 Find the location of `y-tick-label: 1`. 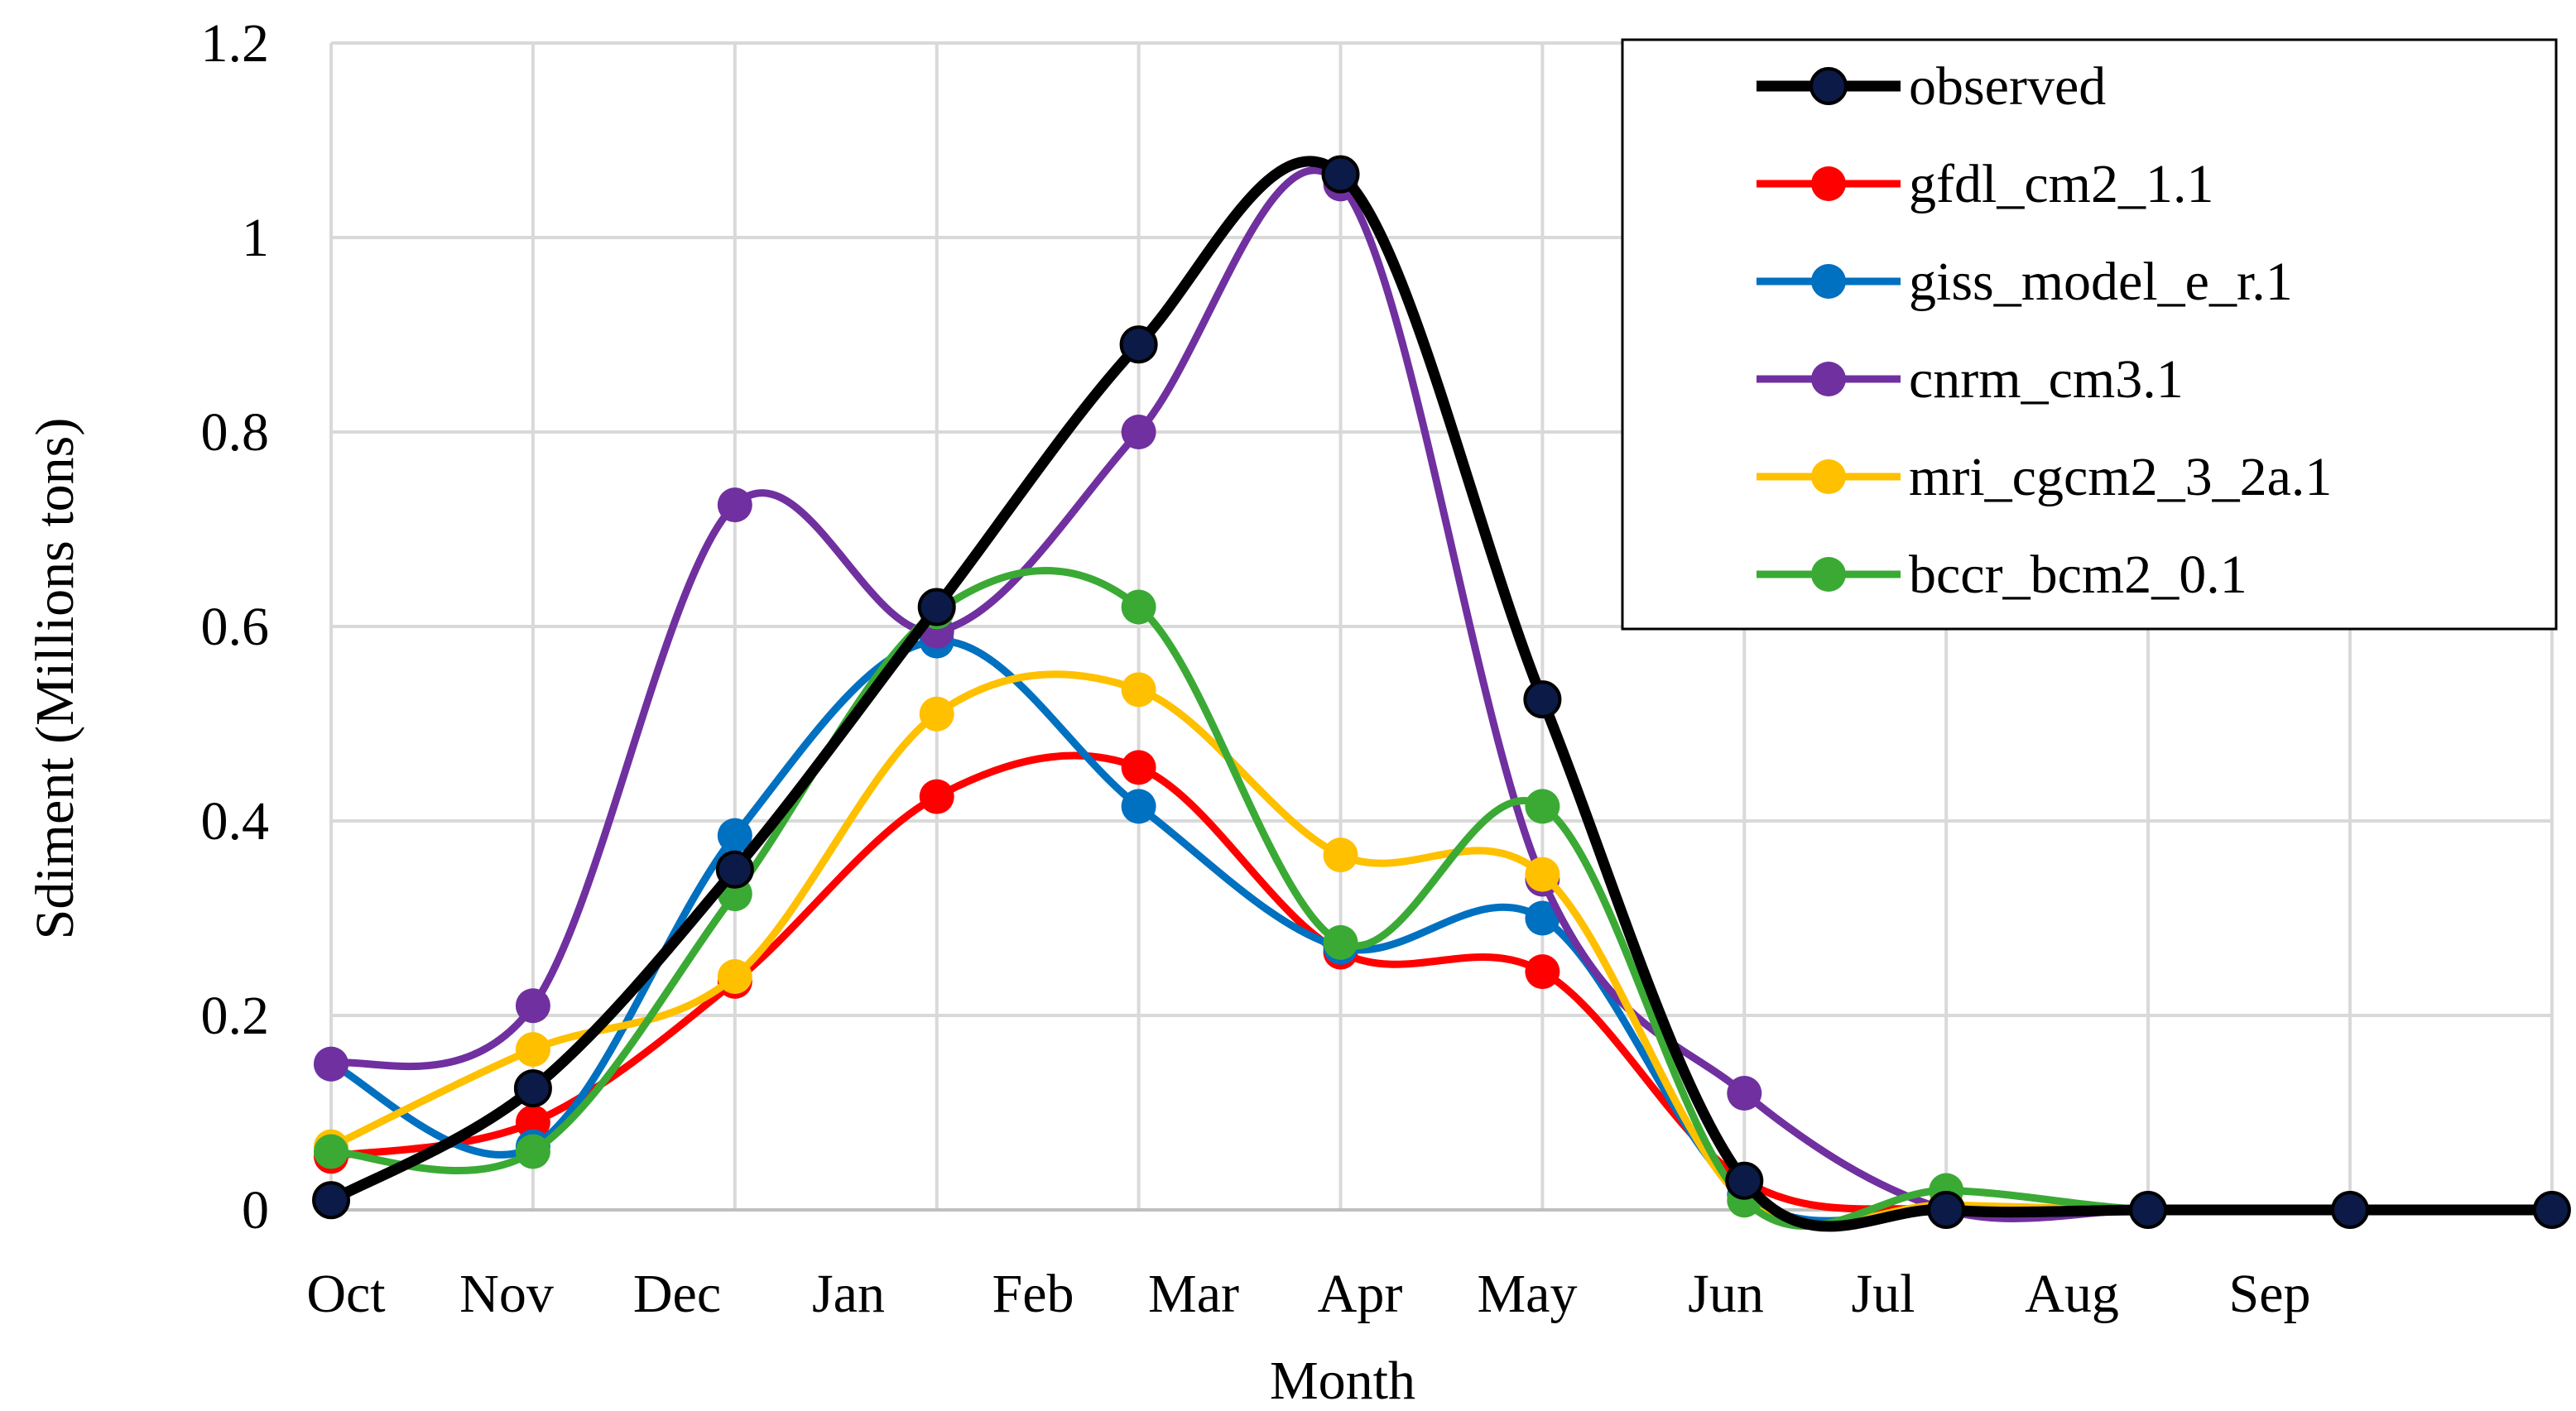

y-tick-label: 1 is located at coordinates (255, 238).